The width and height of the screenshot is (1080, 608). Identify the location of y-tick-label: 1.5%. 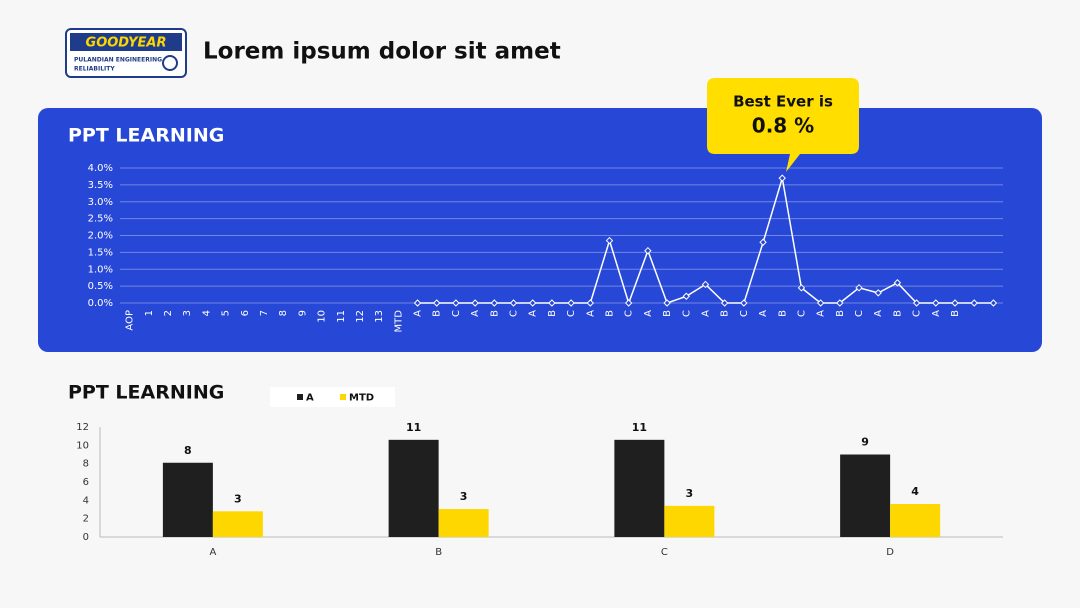
(100, 252).